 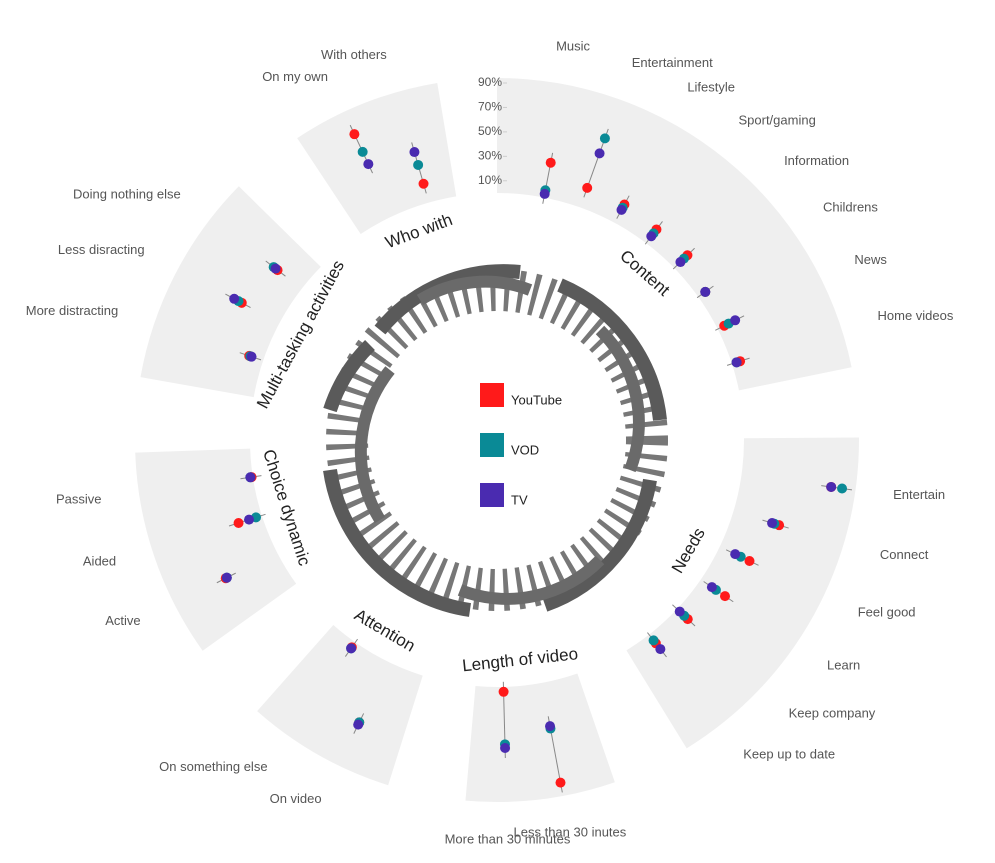 I want to click on category-label: News, so click(x=870, y=259).